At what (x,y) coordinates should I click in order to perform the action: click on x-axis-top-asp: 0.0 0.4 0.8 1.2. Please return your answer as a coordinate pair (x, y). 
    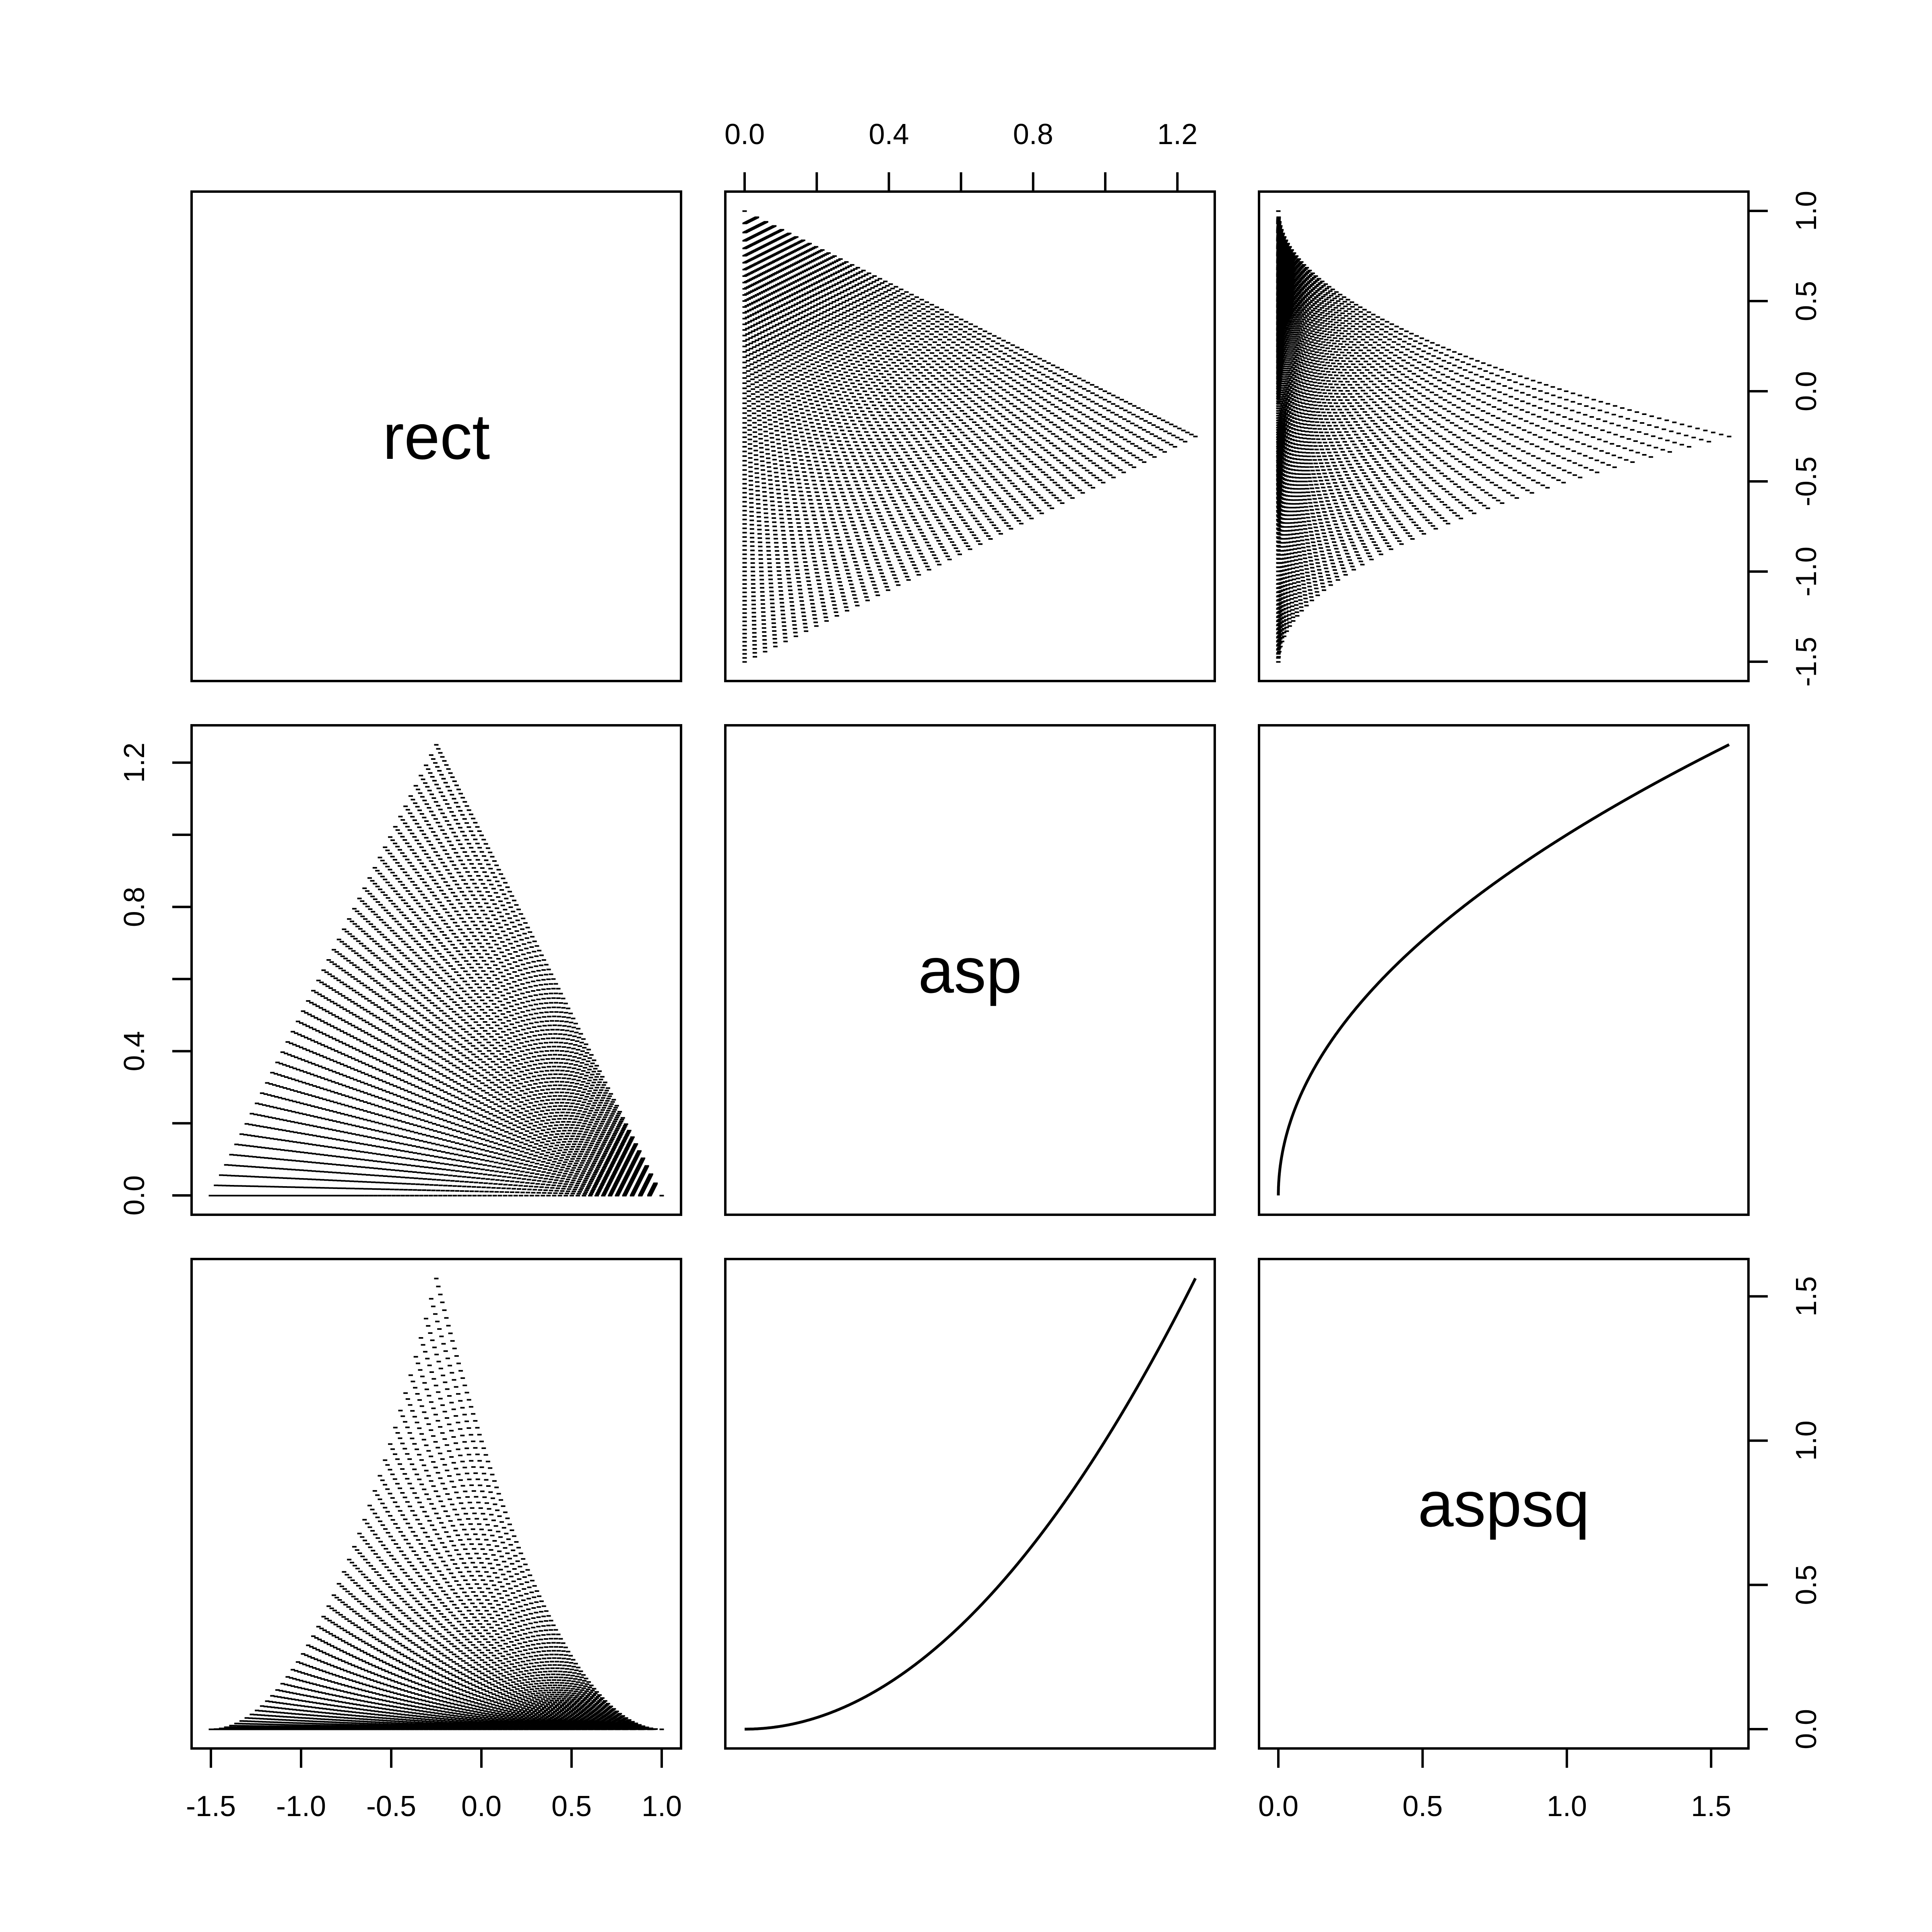
    Looking at the image, I should click on (960, 155).